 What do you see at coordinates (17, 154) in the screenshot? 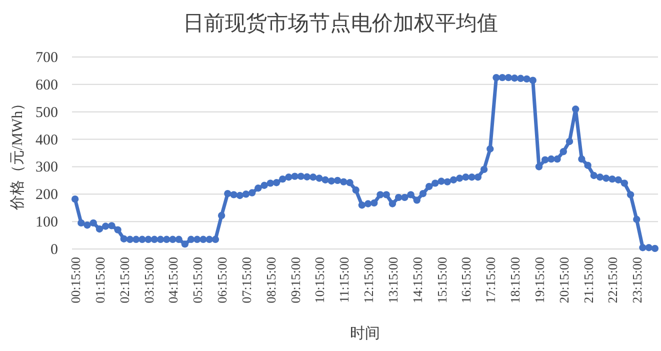
I see `y-axis-title: 价格（元/MWh）` at bounding box center [17, 154].